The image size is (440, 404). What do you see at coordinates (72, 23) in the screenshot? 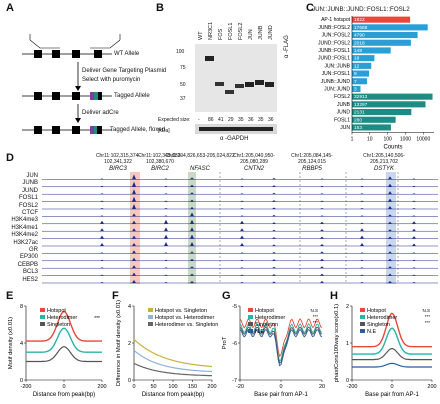
I see `segment-tga: TGA` at bounding box center [72, 23].